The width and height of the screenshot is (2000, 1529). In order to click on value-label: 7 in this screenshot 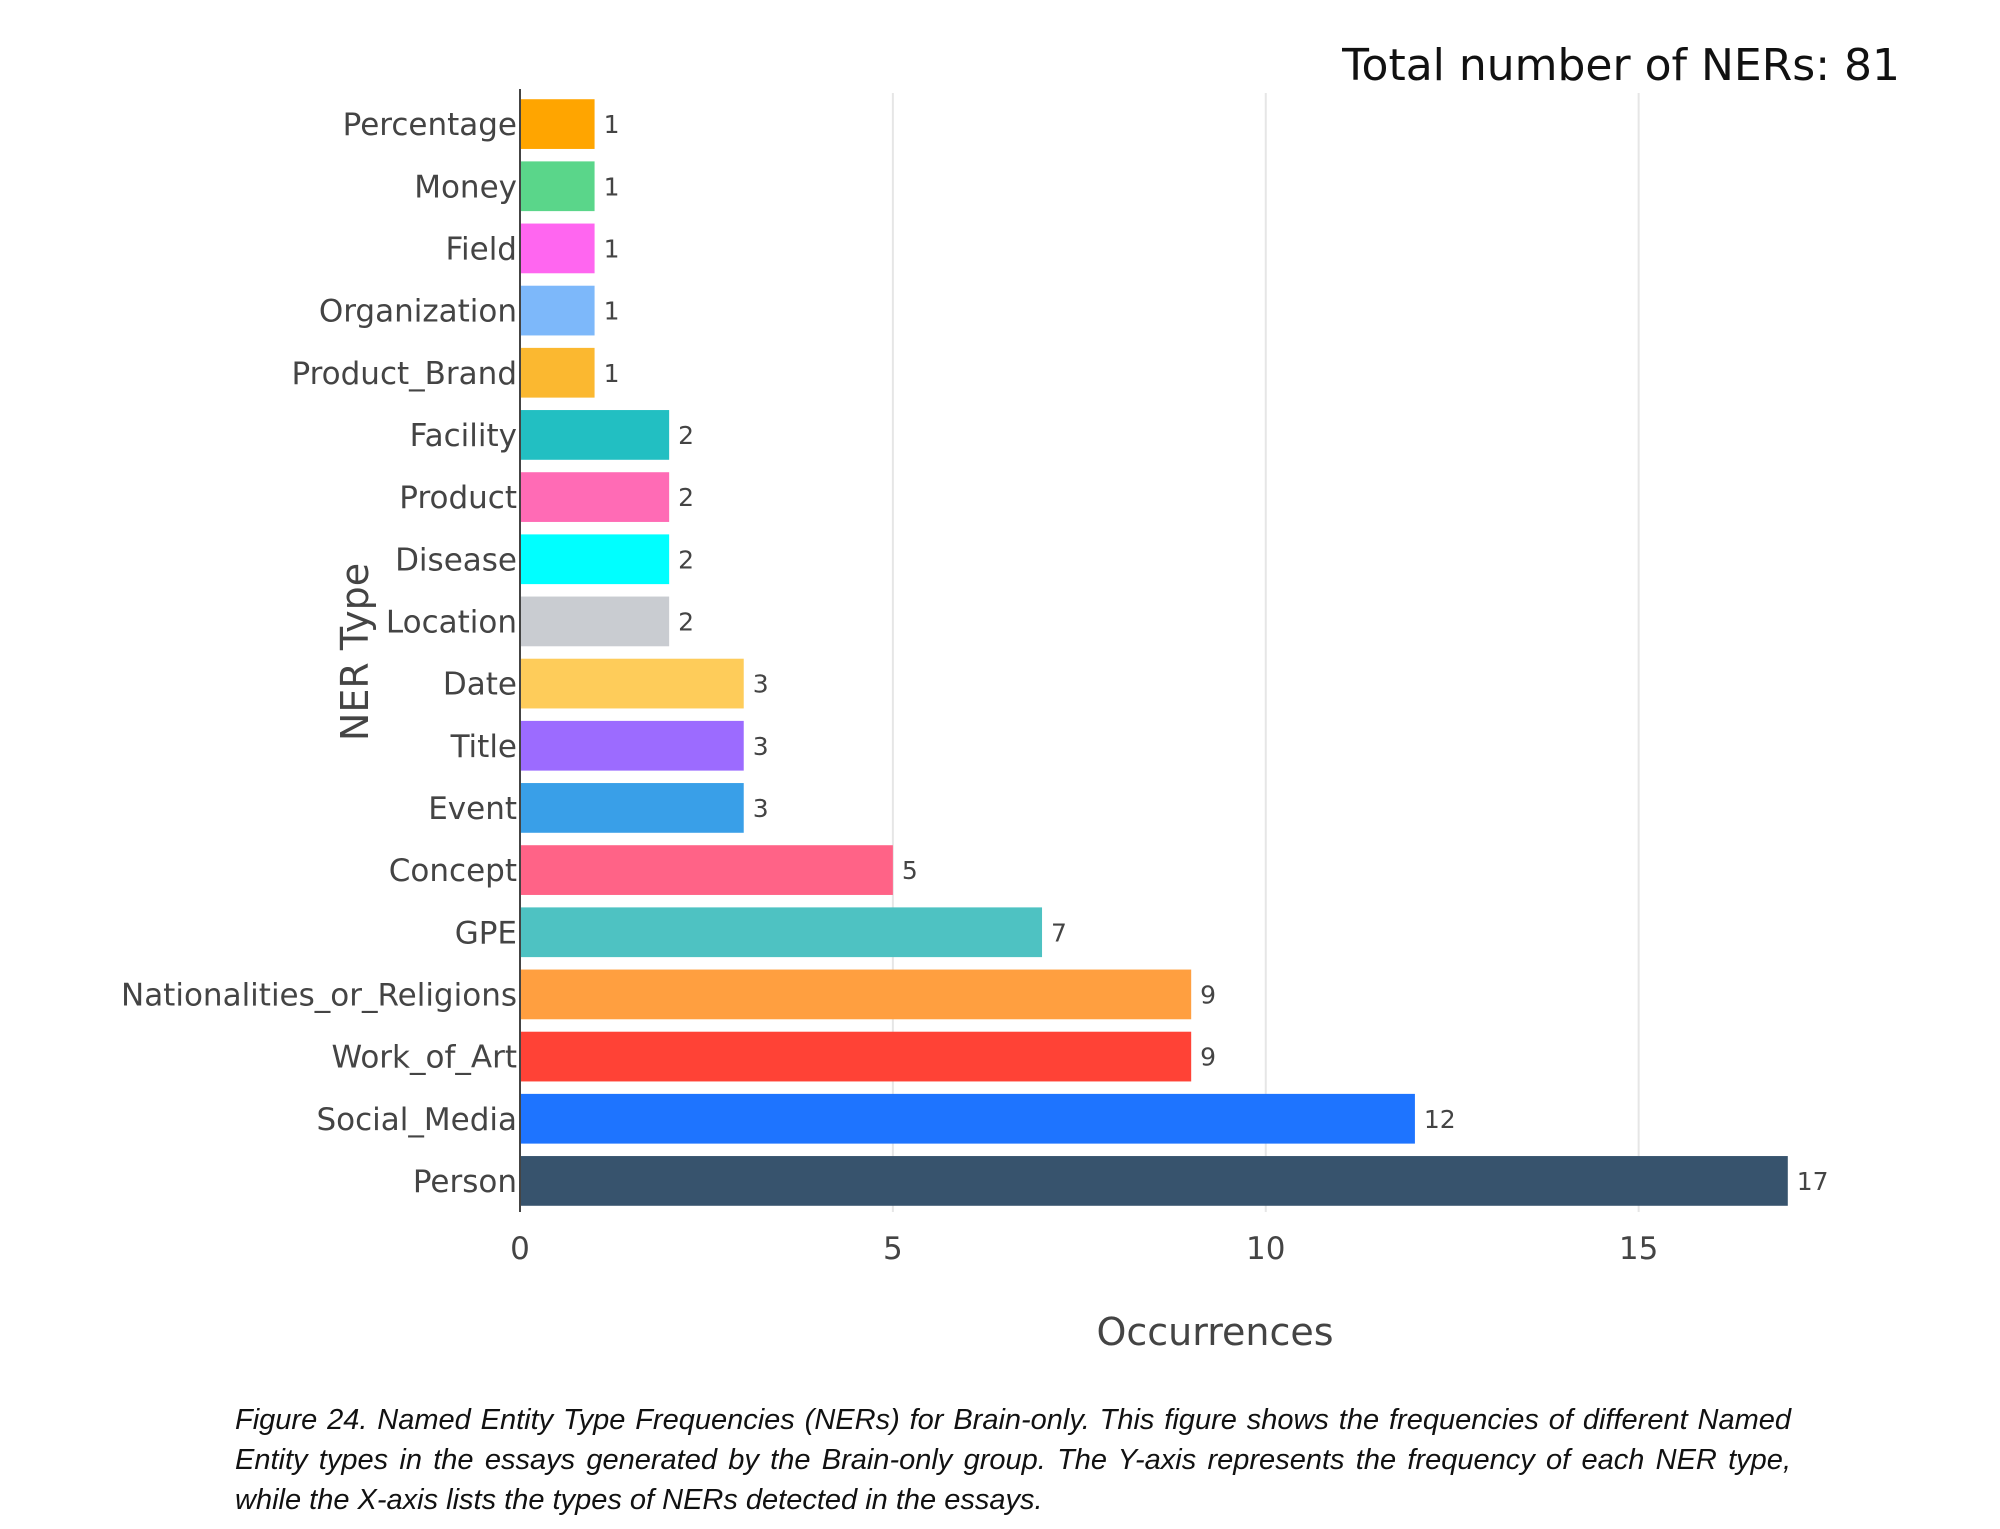, I will do `click(1059, 932)`.